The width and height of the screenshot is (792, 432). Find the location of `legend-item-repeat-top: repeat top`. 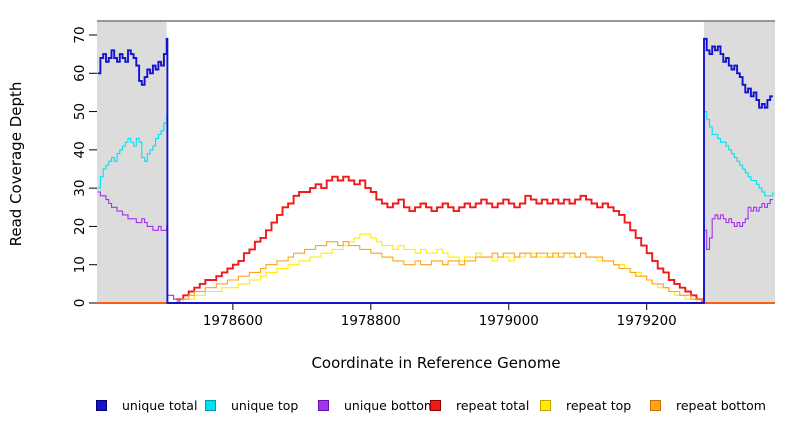

legend-item-repeat-top: repeat top is located at coordinates (585, 405).